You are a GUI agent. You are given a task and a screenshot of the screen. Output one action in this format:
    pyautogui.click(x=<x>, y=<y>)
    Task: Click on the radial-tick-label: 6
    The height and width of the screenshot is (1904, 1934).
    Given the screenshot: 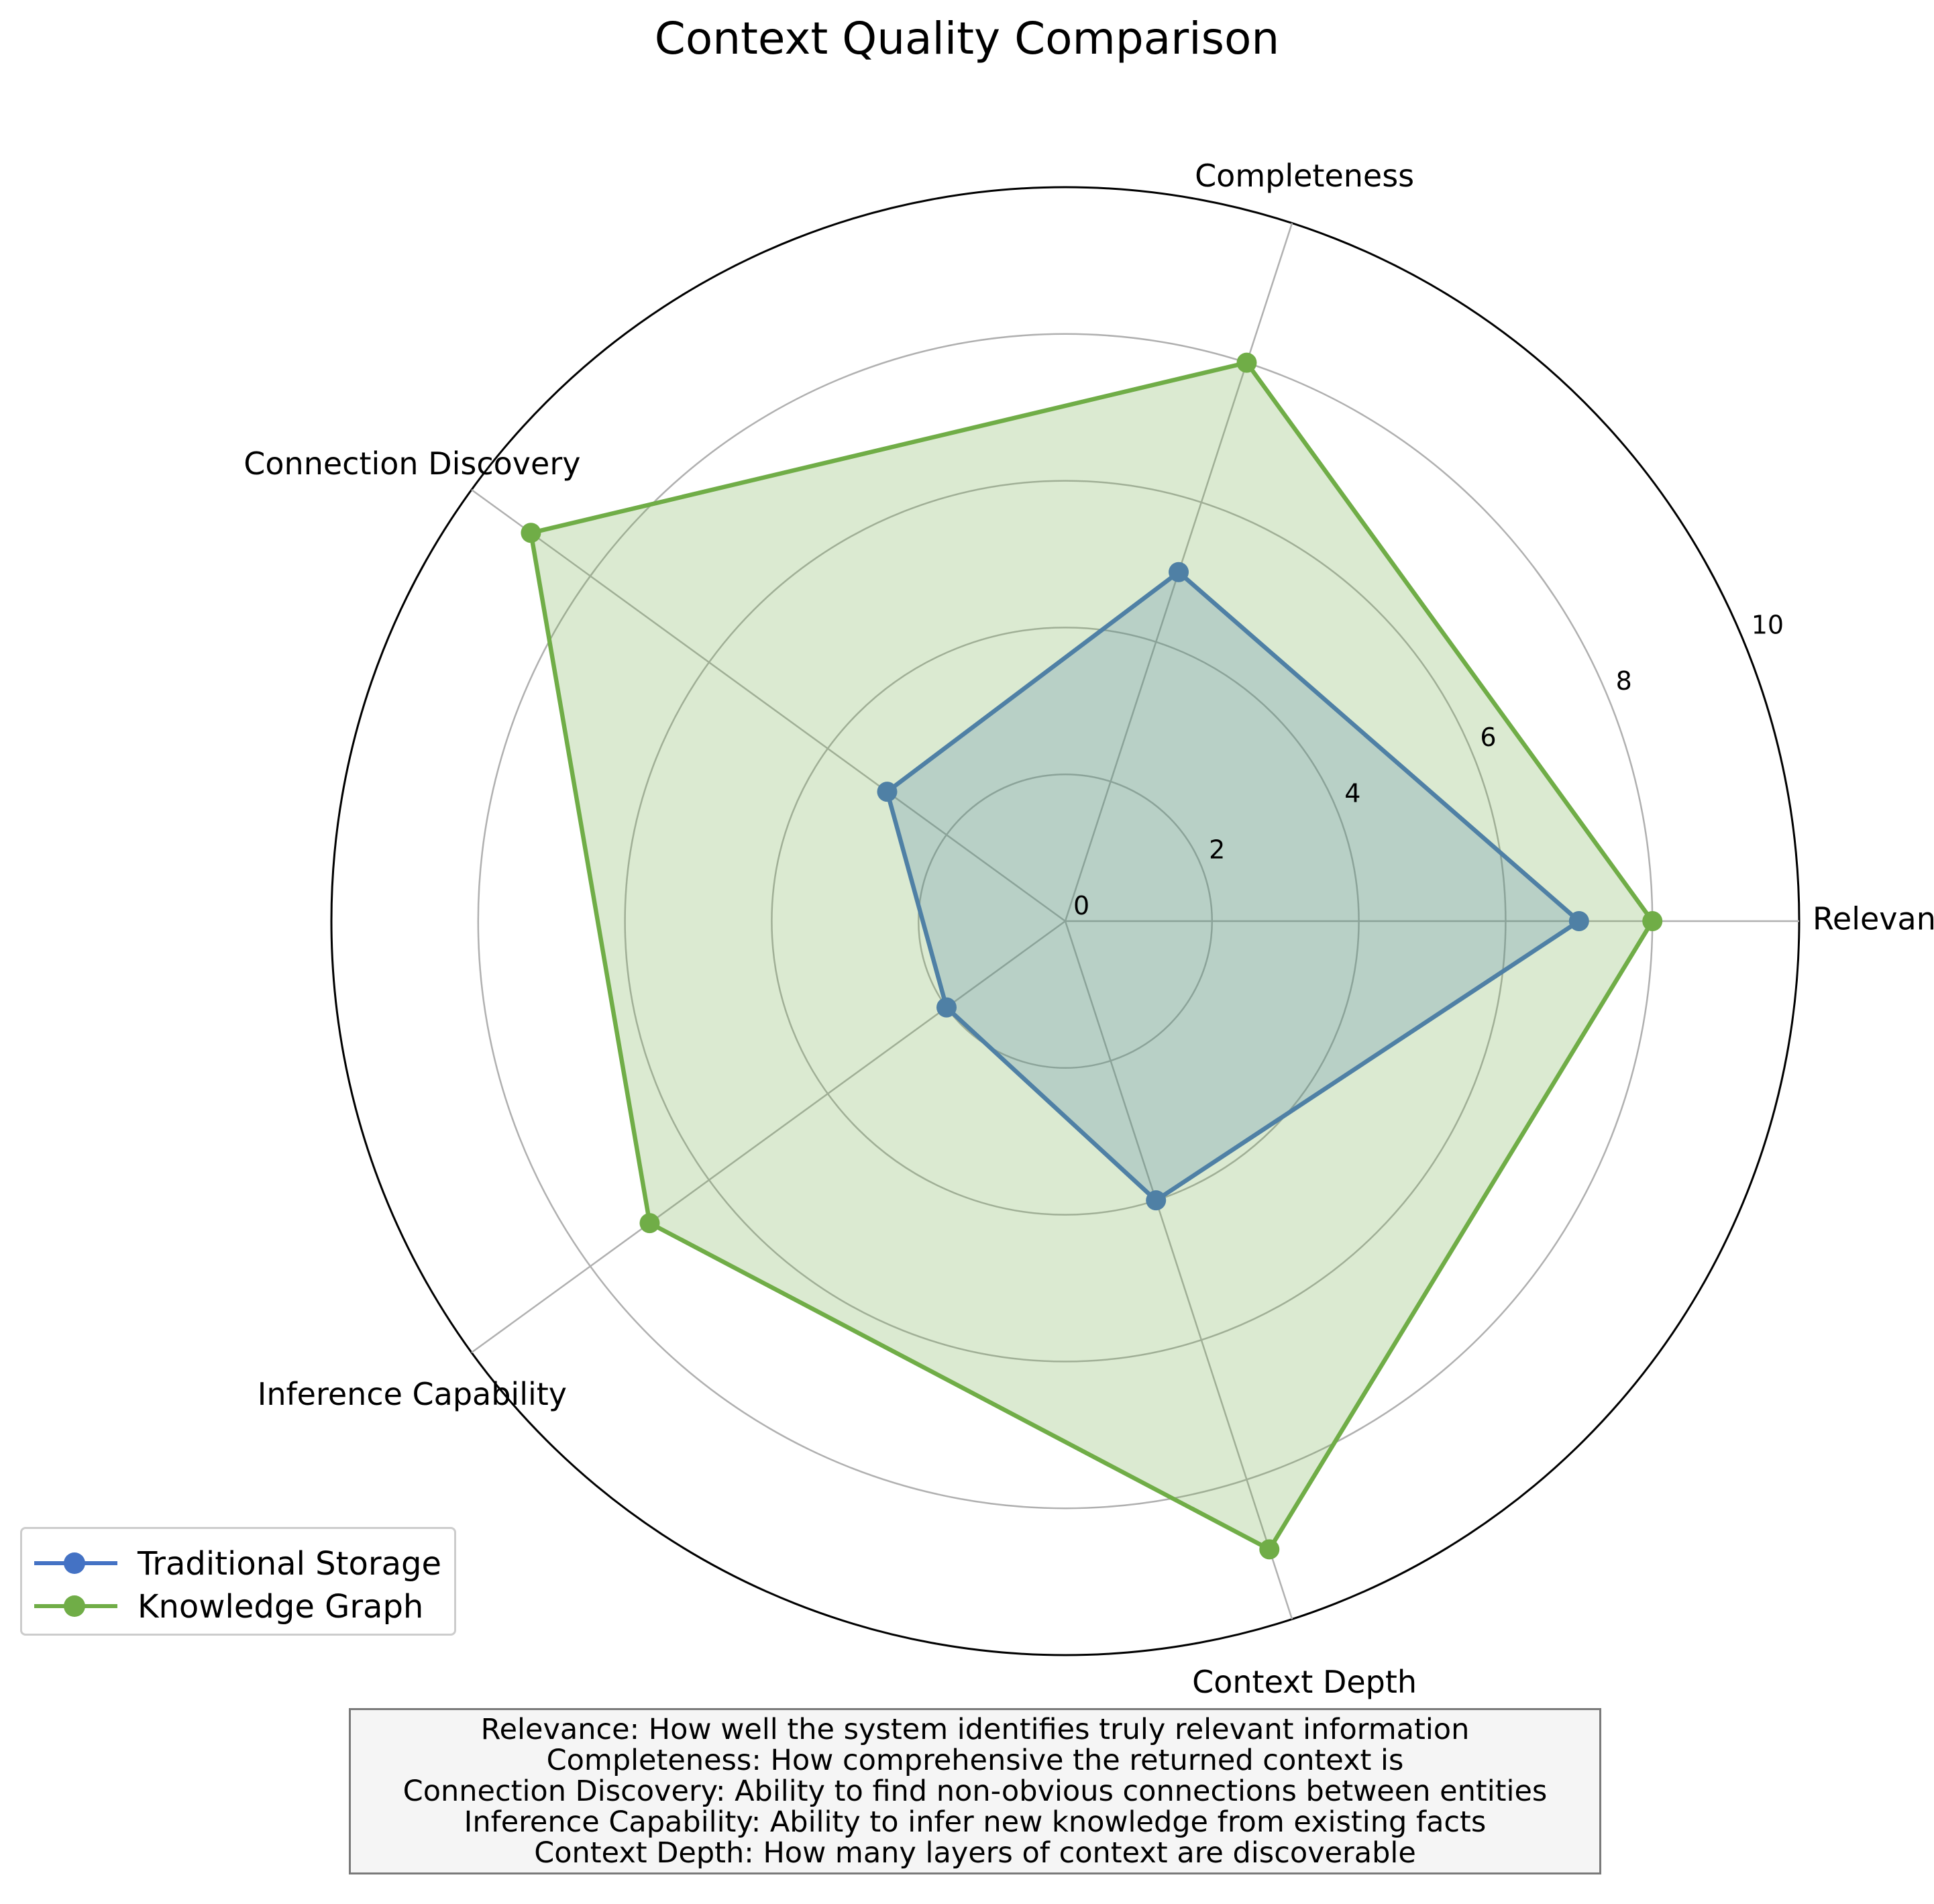 What is the action you would take?
    pyautogui.click(x=1488, y=737)
    